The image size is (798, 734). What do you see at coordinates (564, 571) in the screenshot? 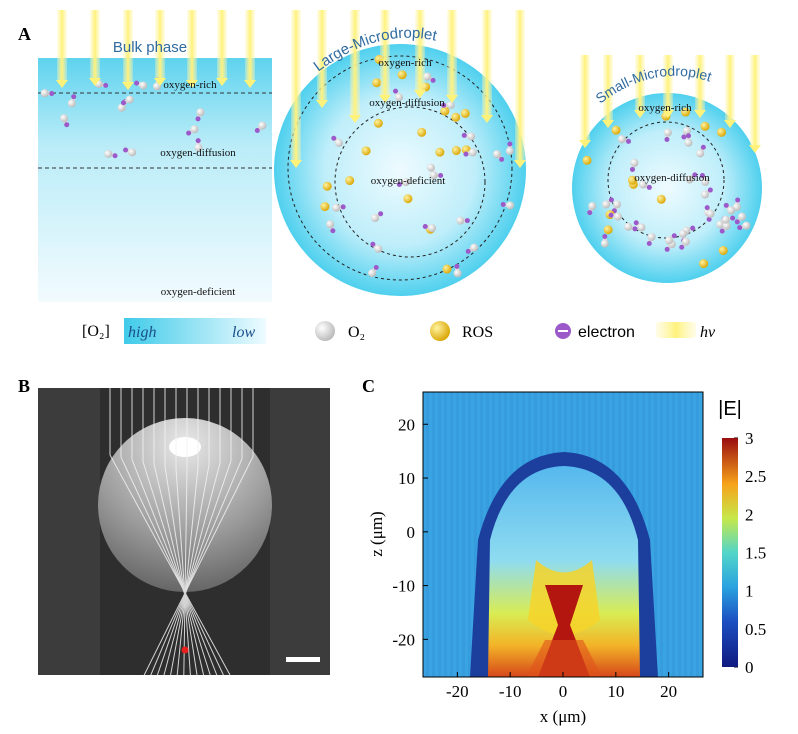
I see `droplet-field` at bounding box center [564, 571].